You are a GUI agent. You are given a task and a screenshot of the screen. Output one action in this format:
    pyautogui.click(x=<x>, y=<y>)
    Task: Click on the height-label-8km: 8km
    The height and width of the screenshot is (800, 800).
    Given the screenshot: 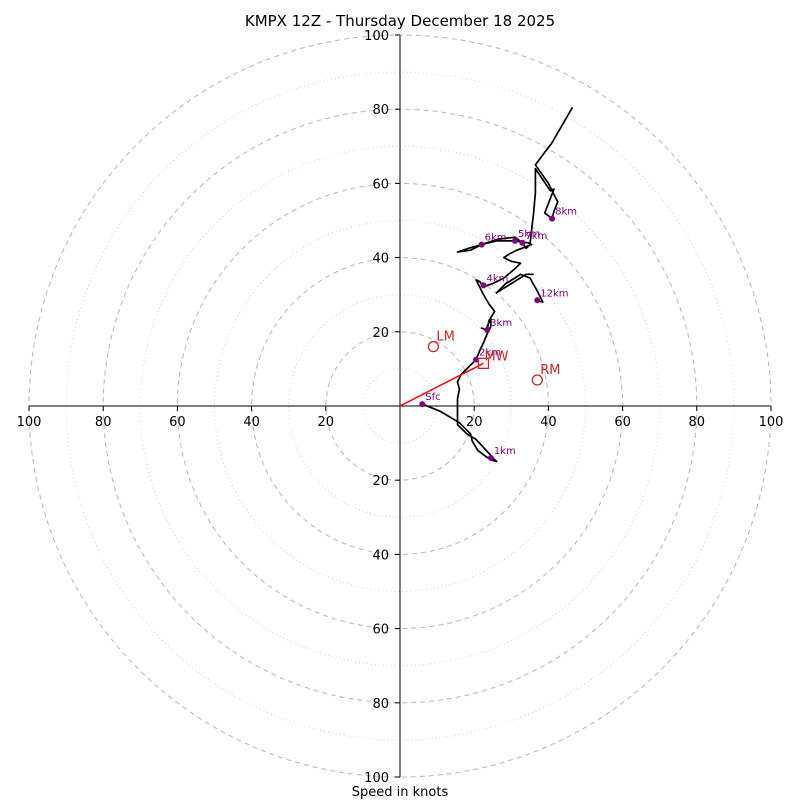 What is the action you would take?
    pyautogui.click(x=566, y=212)
    